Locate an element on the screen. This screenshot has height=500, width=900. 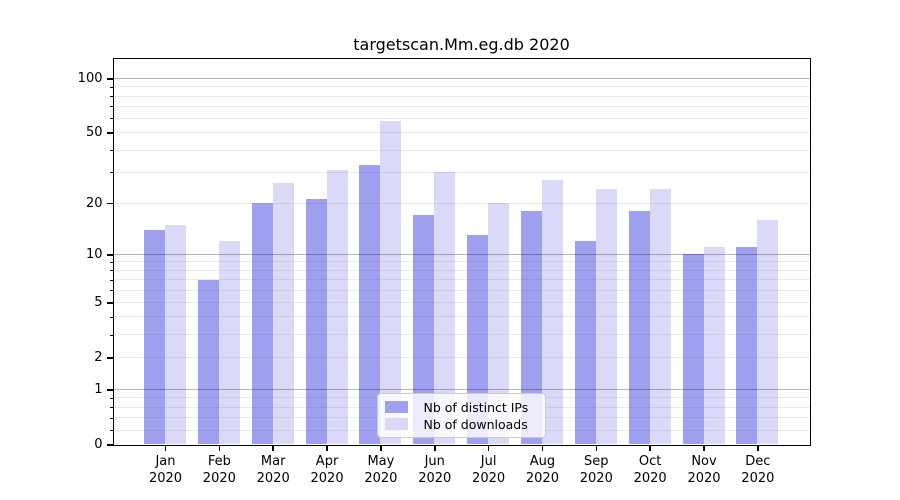
legend-row-downloads: Nb of downloads is located at coordinates (460, 424).